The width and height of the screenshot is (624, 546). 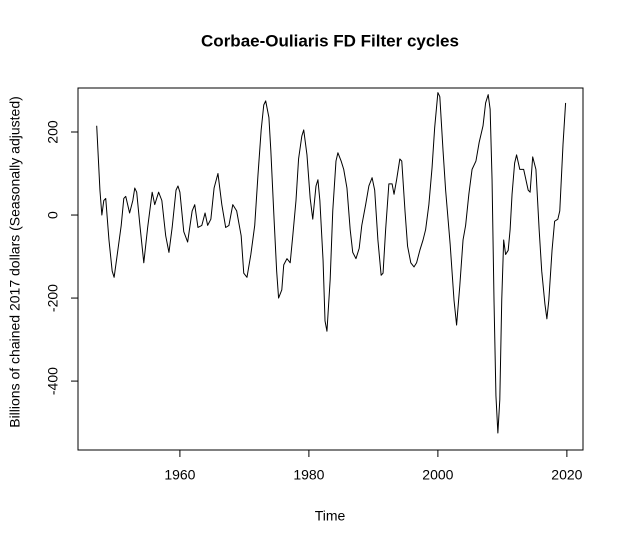 I want to click on y-tick-label: -200, so click(x=53, y=298).